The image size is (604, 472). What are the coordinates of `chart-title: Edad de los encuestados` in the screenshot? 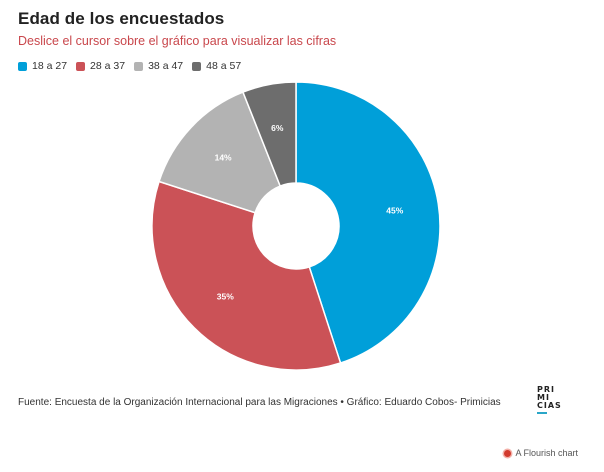 It's located at (121, 18).